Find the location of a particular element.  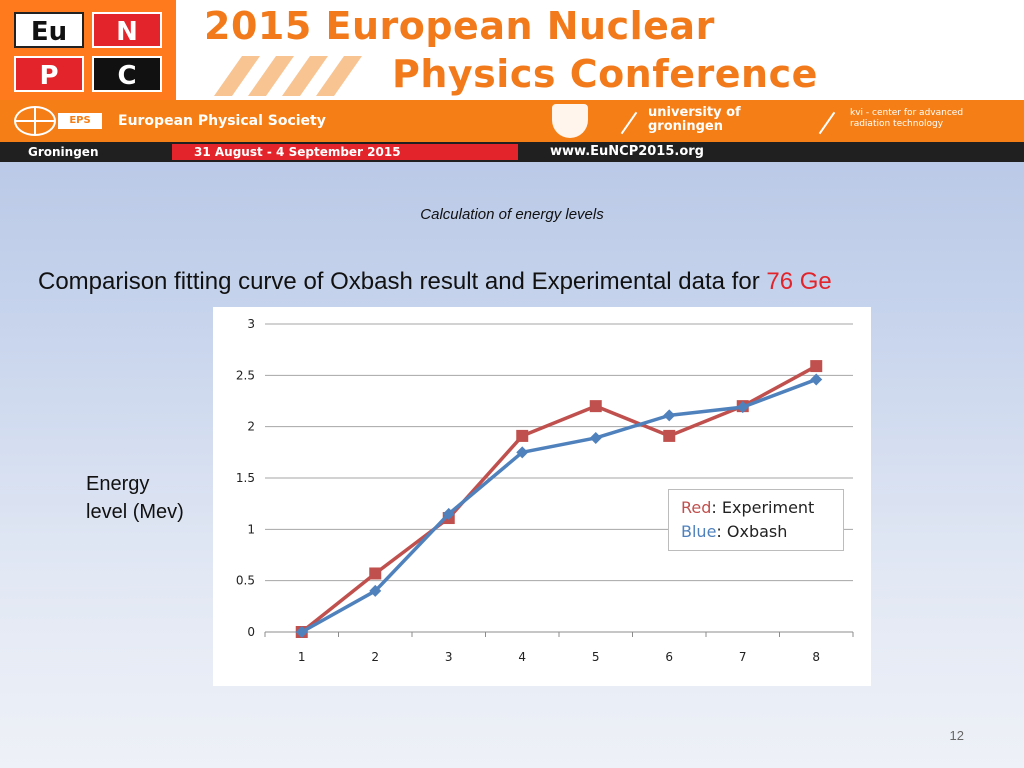

legend-text-oxbash: : Oxbash is located at coordinates (752, 531).